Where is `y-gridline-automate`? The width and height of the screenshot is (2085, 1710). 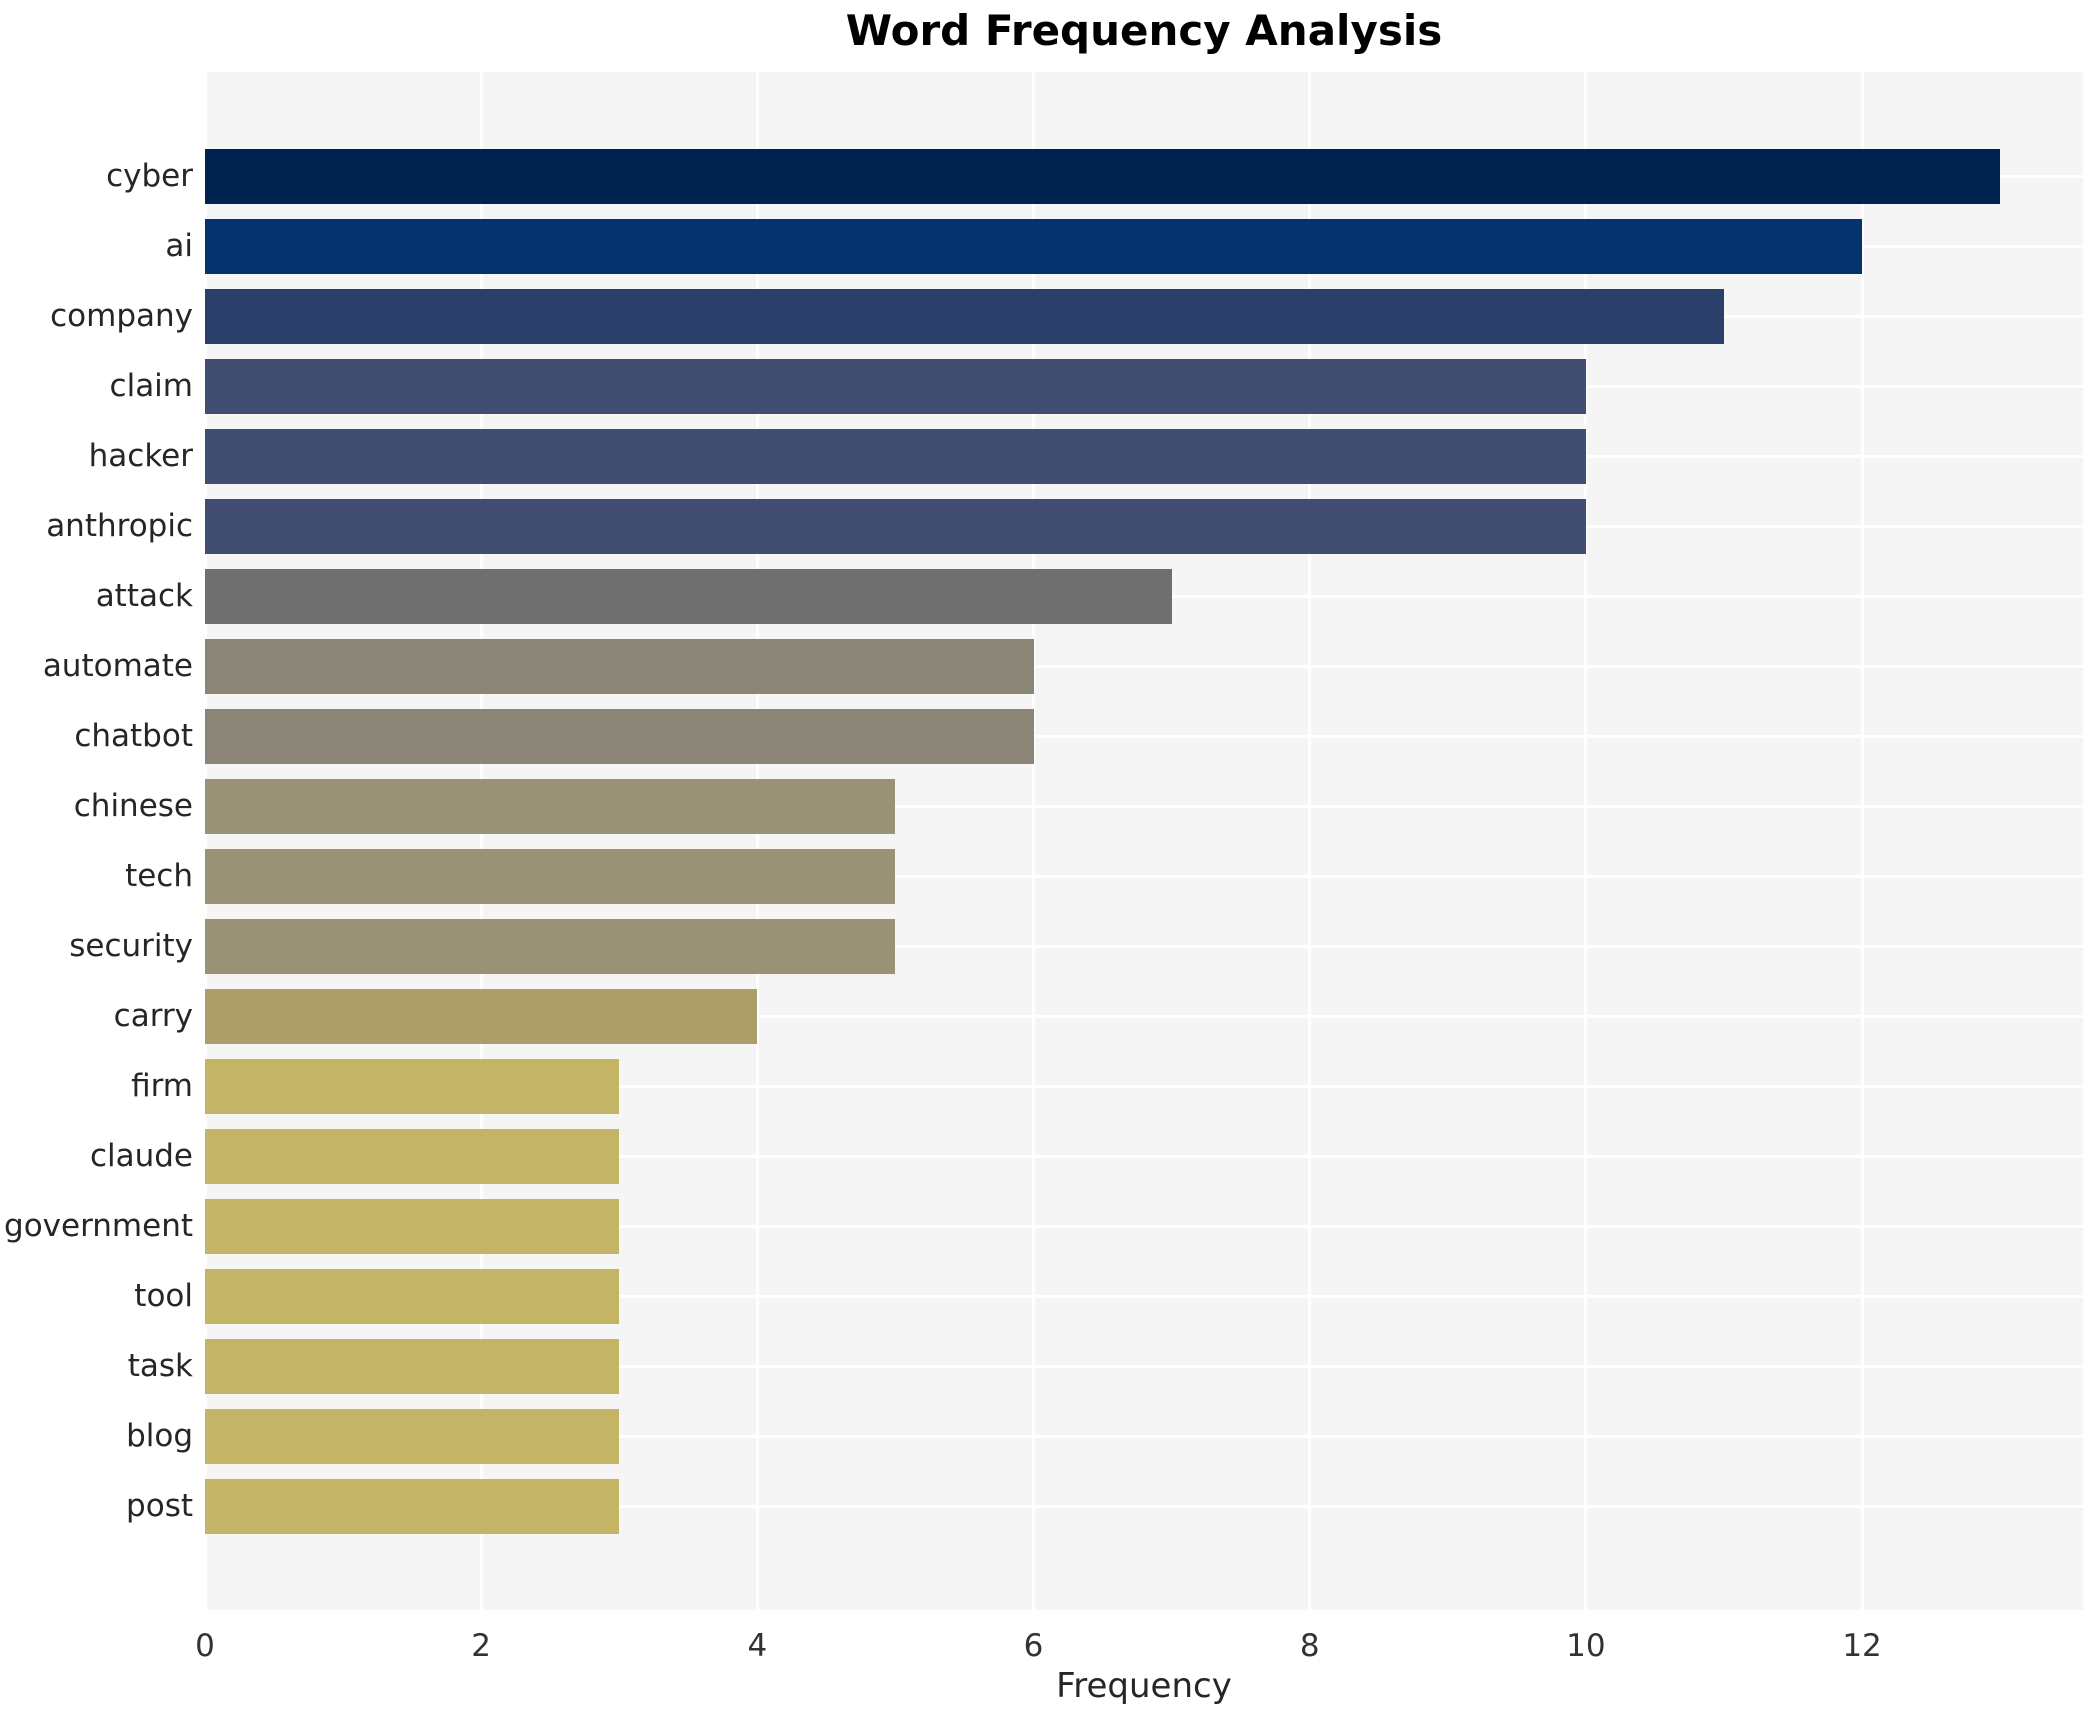 y-gridline-automate is located at coordinates (1144, 666).